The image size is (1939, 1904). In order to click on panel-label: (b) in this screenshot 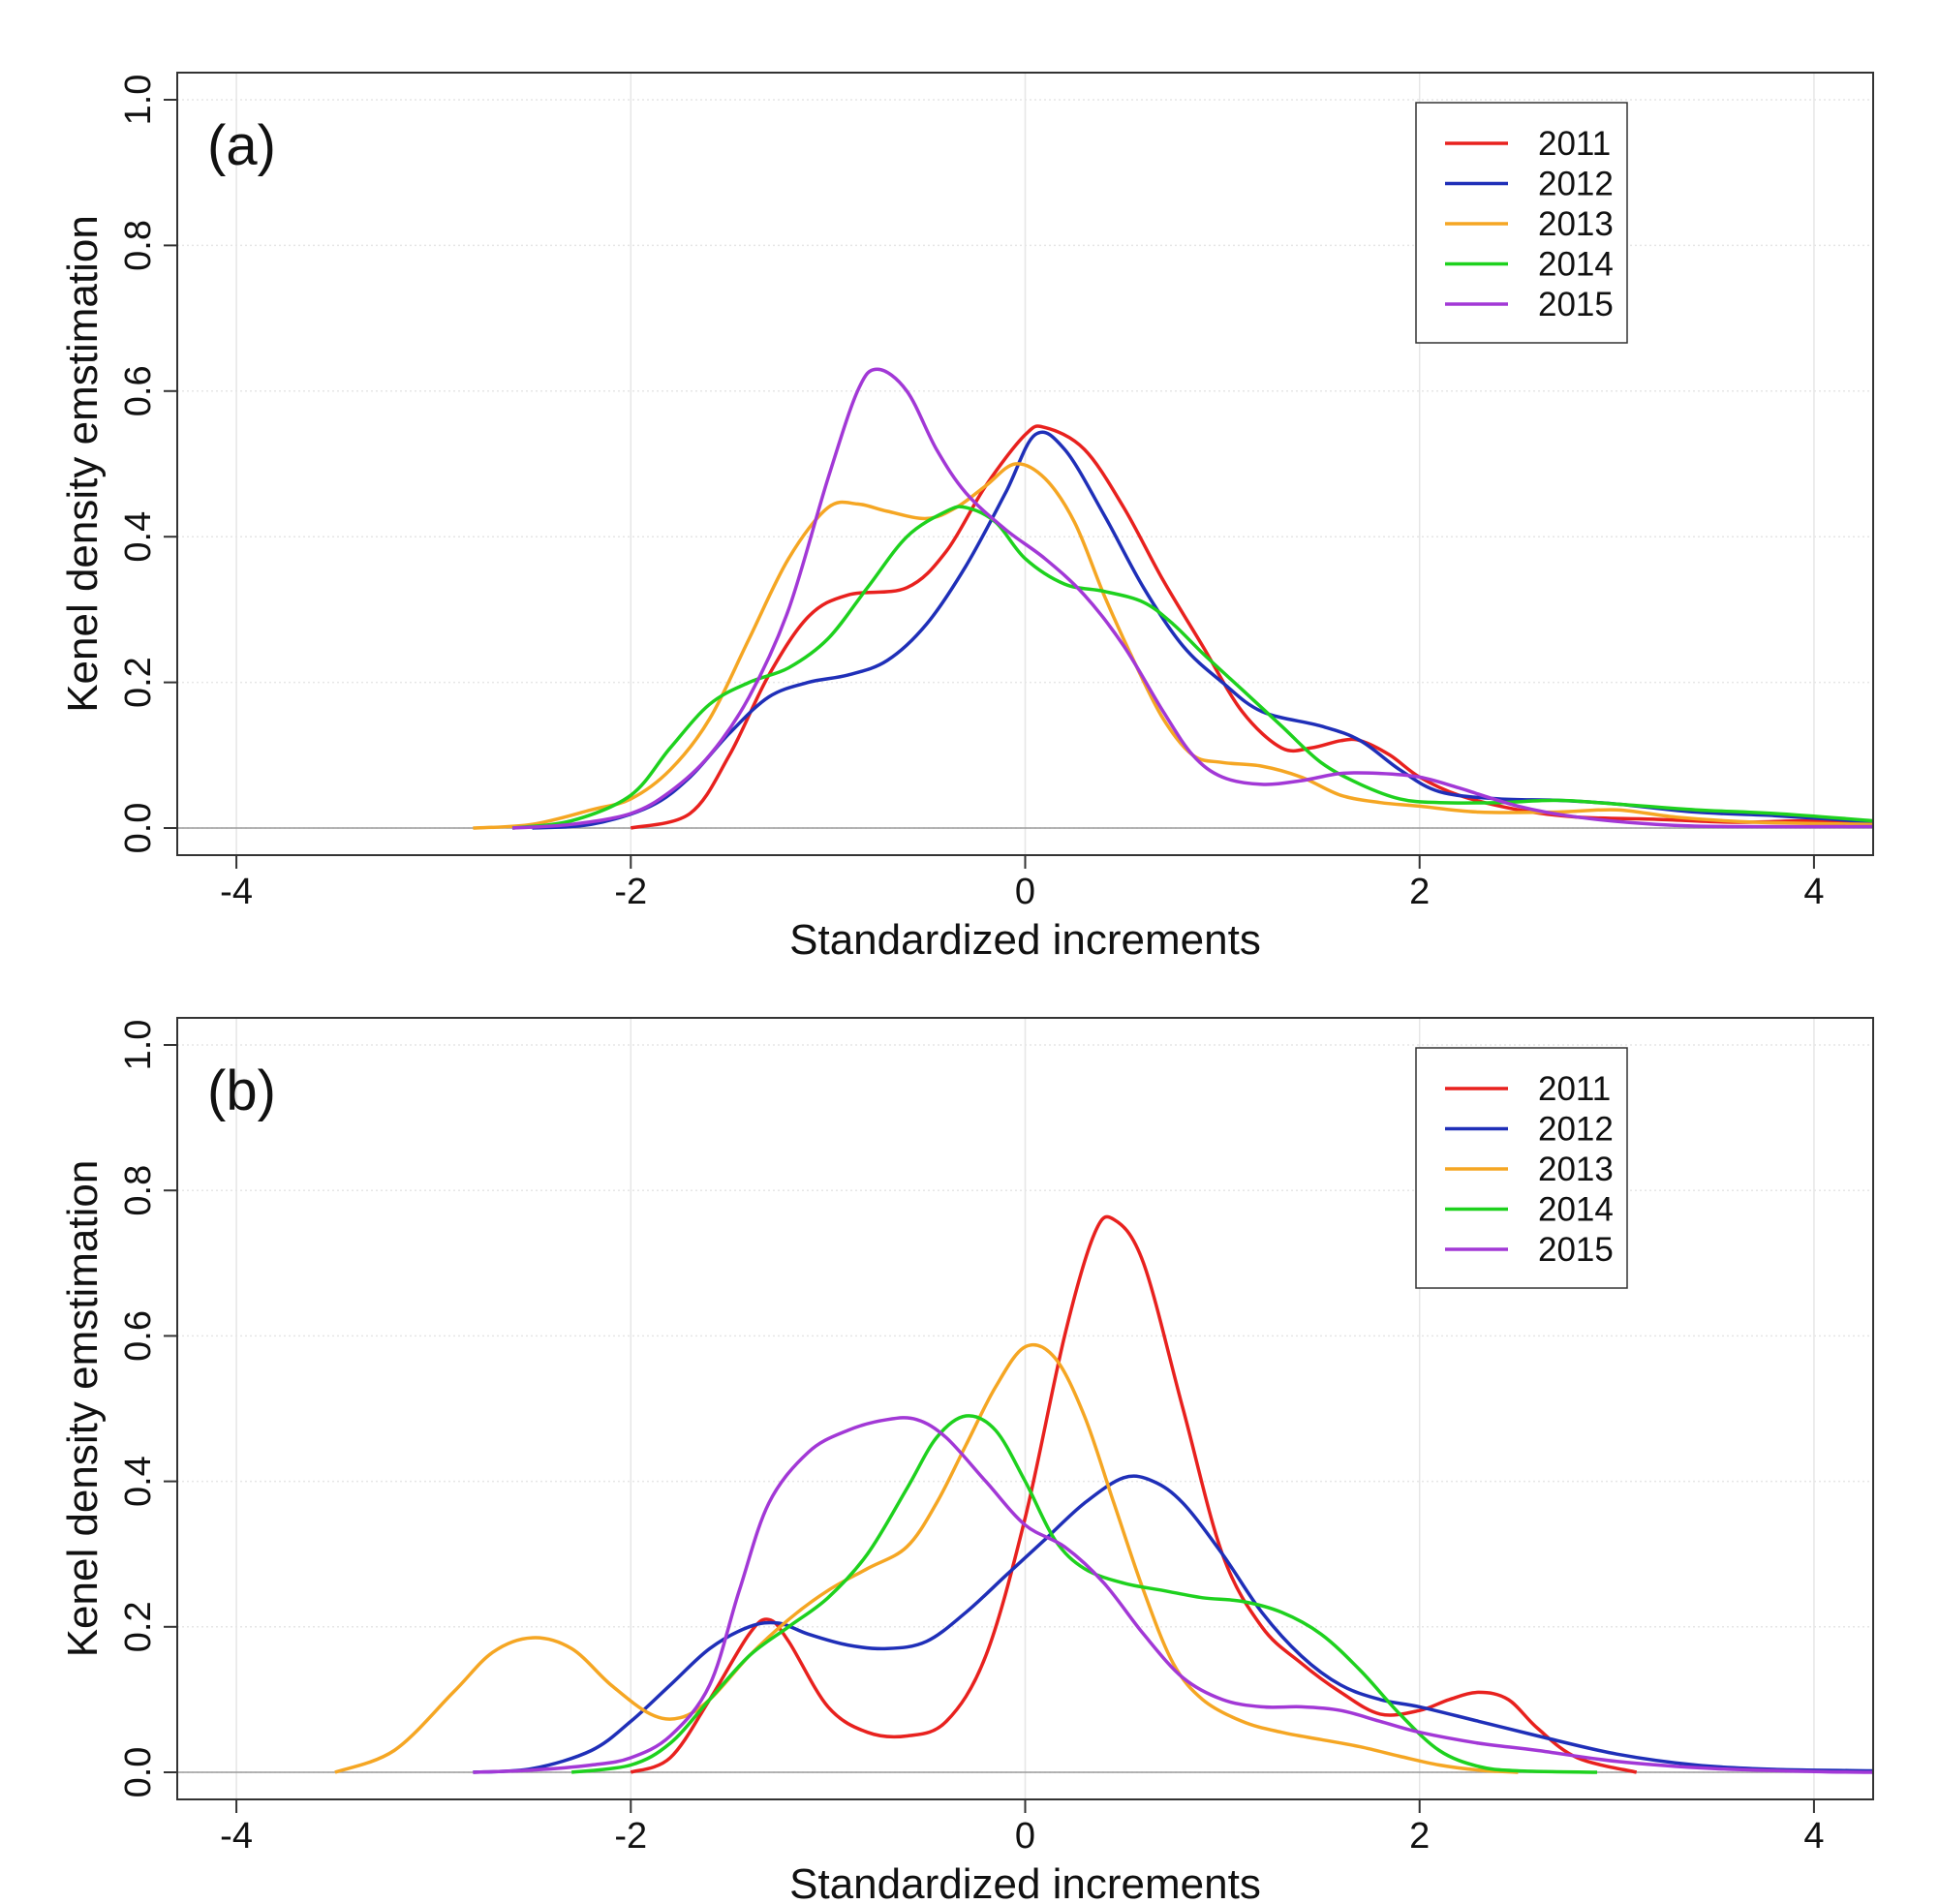, I will do `click(241, 1090)`.